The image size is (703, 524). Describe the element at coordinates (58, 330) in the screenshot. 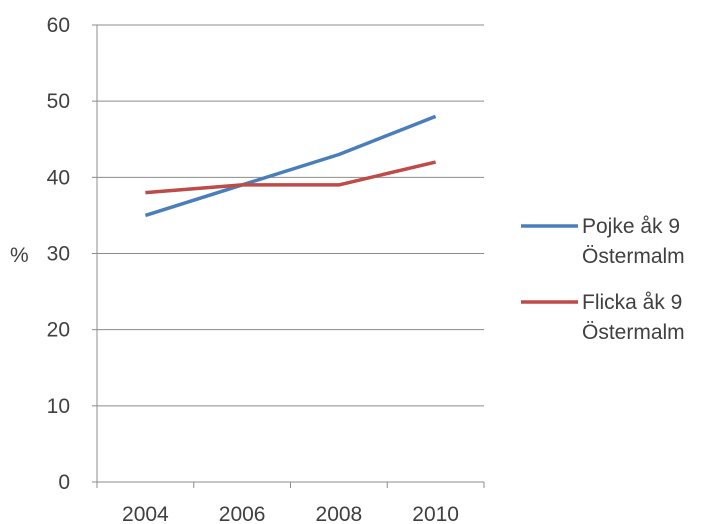

I see `y-tick-label: 20` at that location.